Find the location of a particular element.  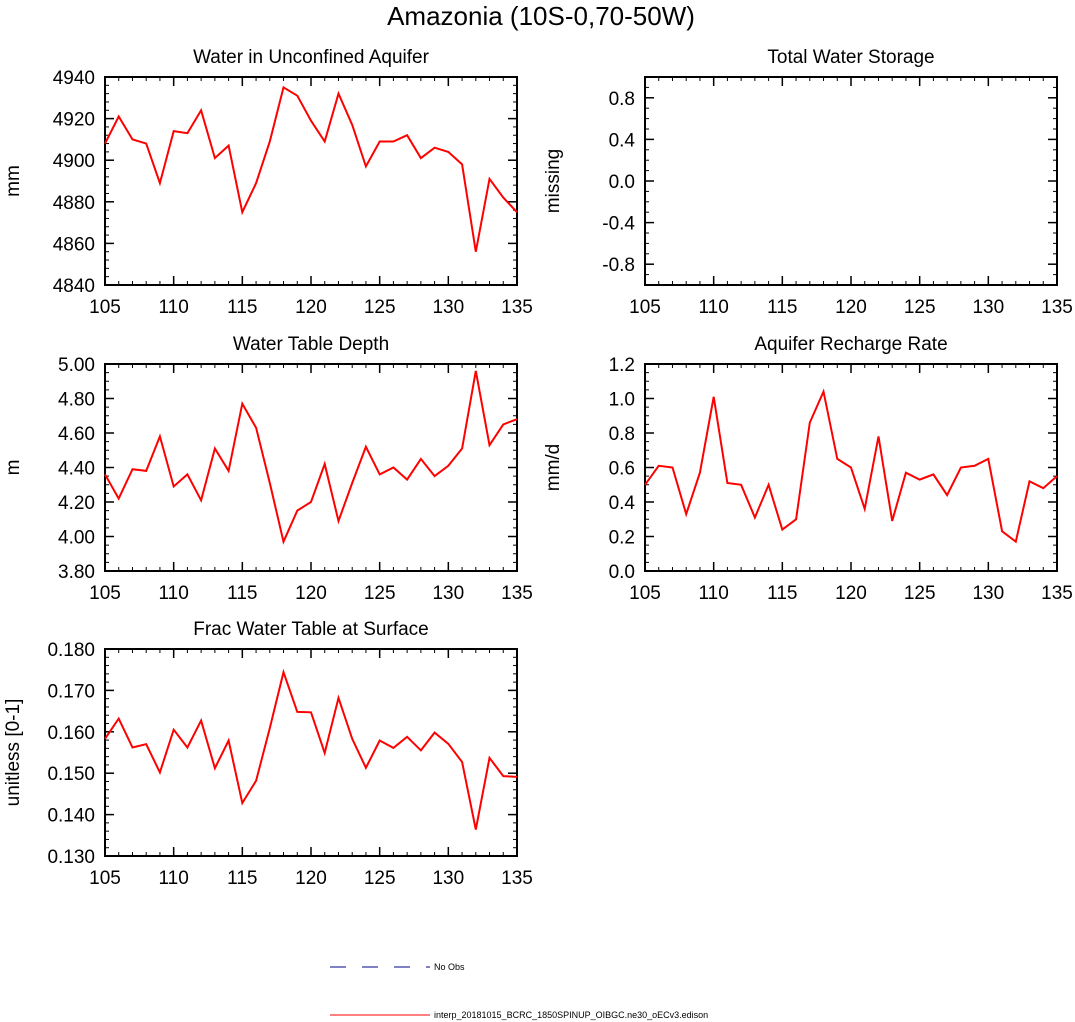

y-tick-label: 0.140 is located at coordinates (71, 816).